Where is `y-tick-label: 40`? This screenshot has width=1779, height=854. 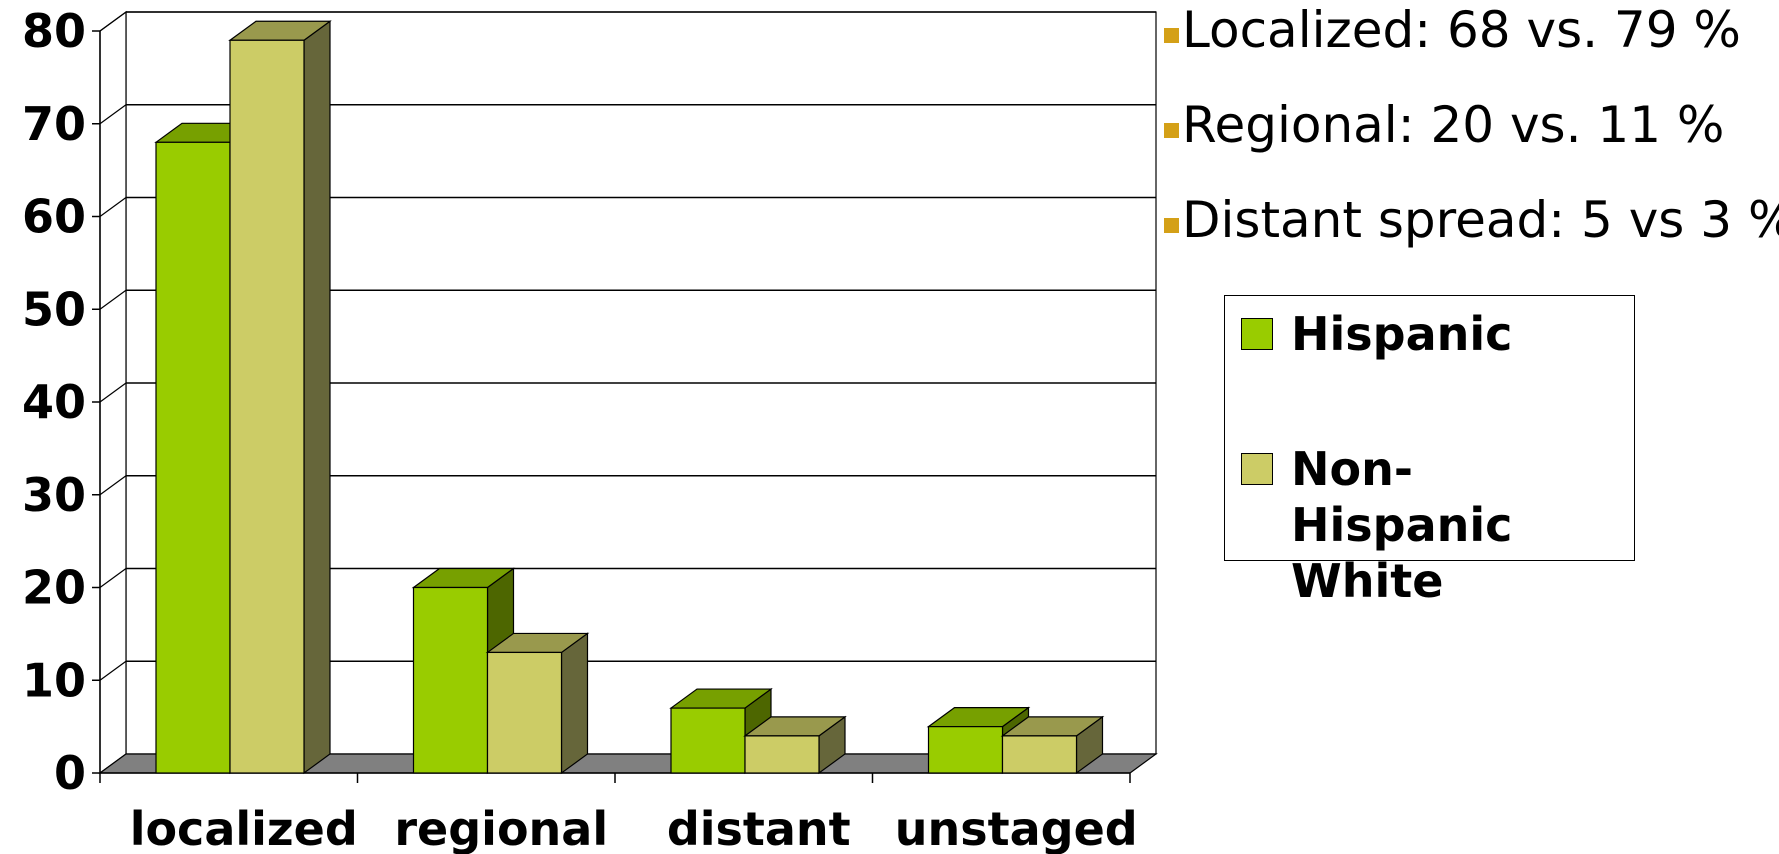 y-tick-label: 40 is located at coordinates (54, 402).